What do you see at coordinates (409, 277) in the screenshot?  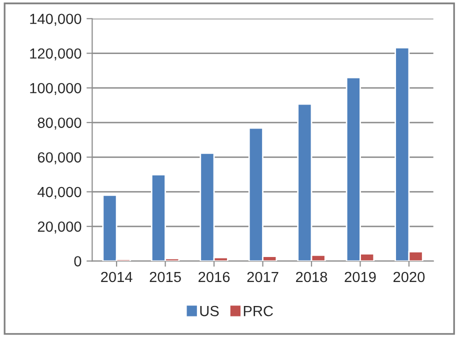 I see `x-tick-label: 2020` at bounding box center [409, 277].